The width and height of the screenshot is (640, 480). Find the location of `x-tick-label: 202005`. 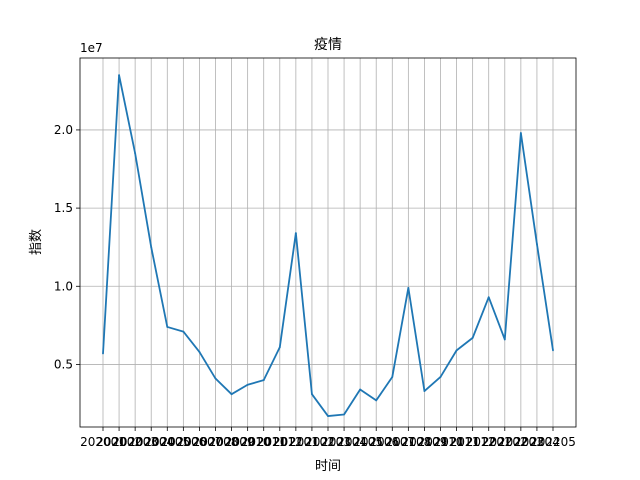

x-tick-label: 202005 is located at coordinates (167, 442).